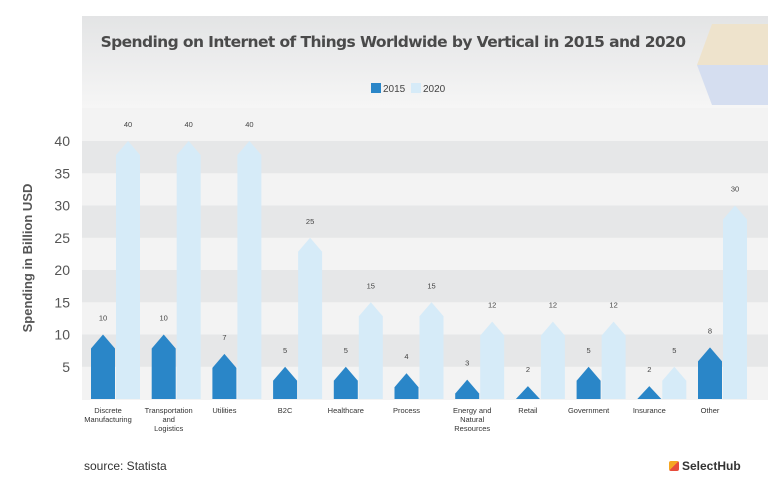 This screenshot has height=485, width=768. Describe the element at coordinates (710, 330) in the screenshot. I see `data-label: 8` at that location.